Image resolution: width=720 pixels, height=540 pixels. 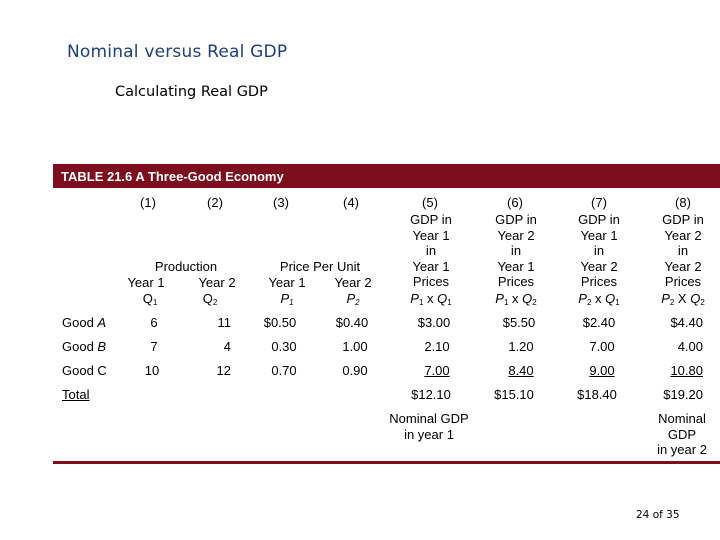 What do you see at coordinates (599, 202) in the screenshot?
I see `column-number-7: (7)` at bounding box center [599, 202].